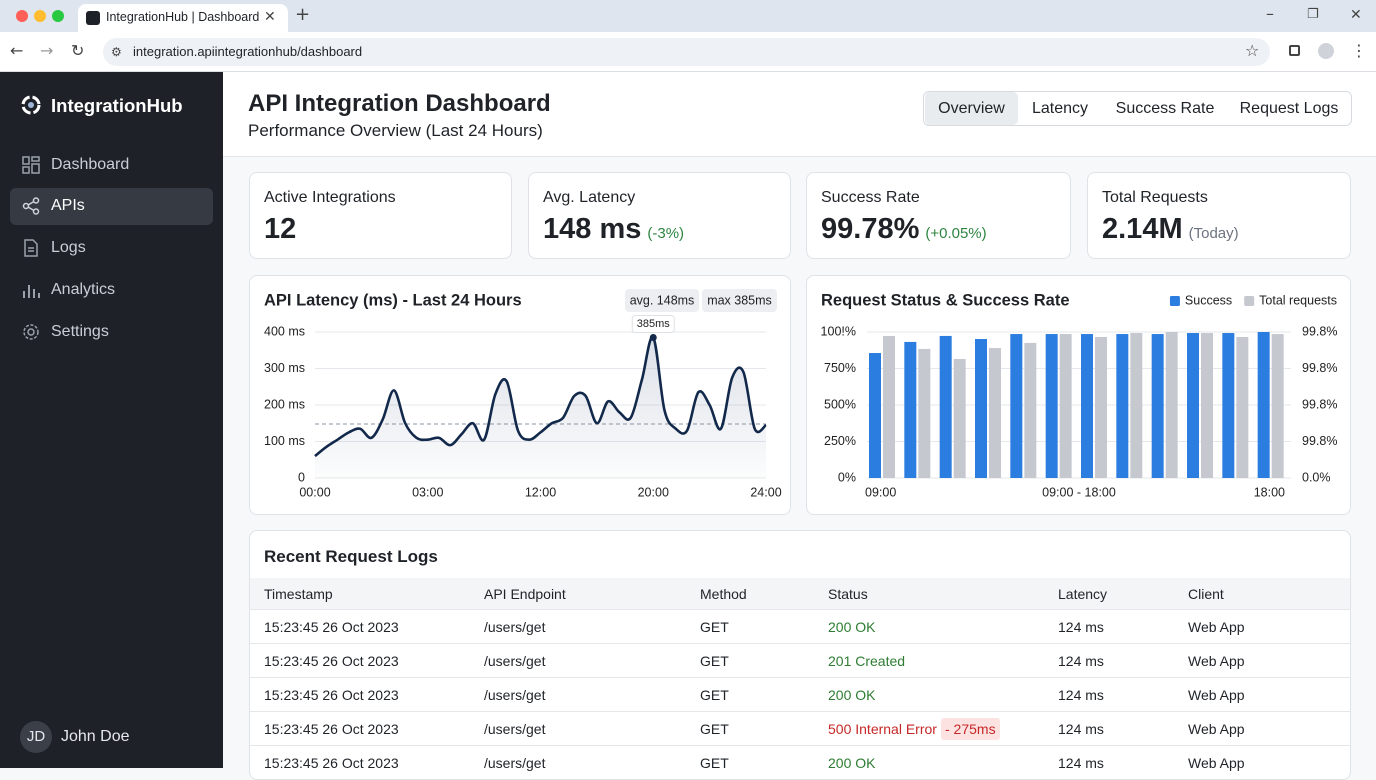 The height and width of the screenshot is (780, 1376). What do you see at coordinates (1359, 50) in the screenshot?
I see `menu-button: ⋮` at bounding box center [1359, 50].